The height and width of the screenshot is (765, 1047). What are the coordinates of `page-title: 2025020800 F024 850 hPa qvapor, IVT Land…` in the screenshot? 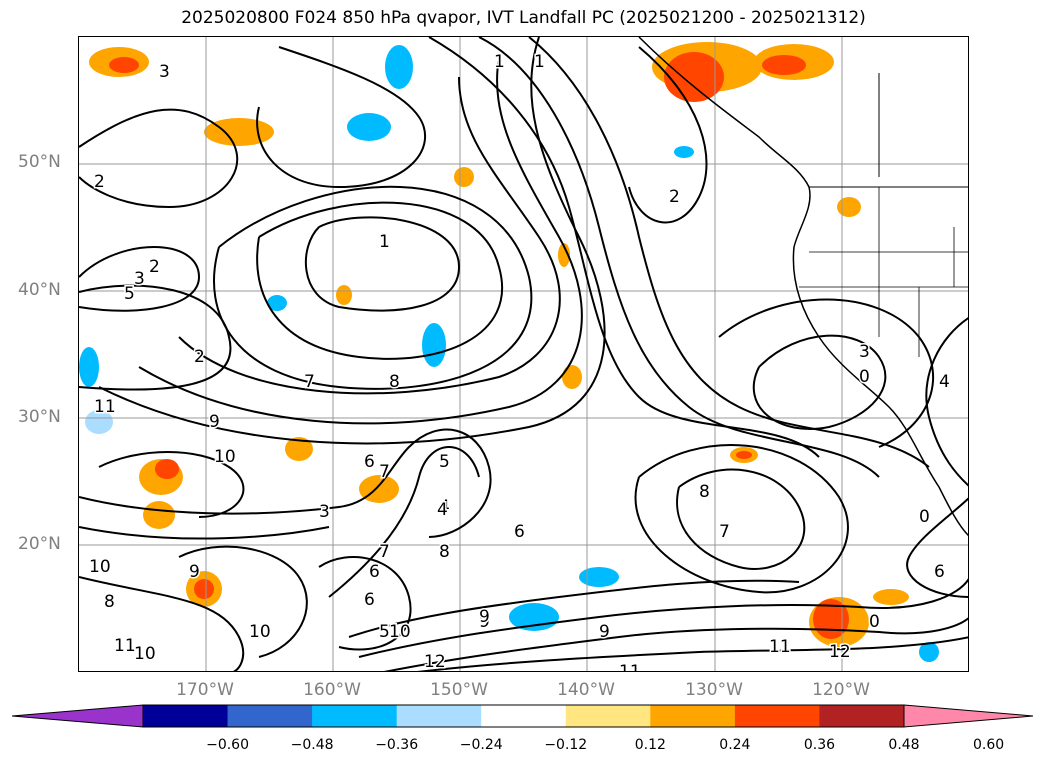 It's located at (523, 18).